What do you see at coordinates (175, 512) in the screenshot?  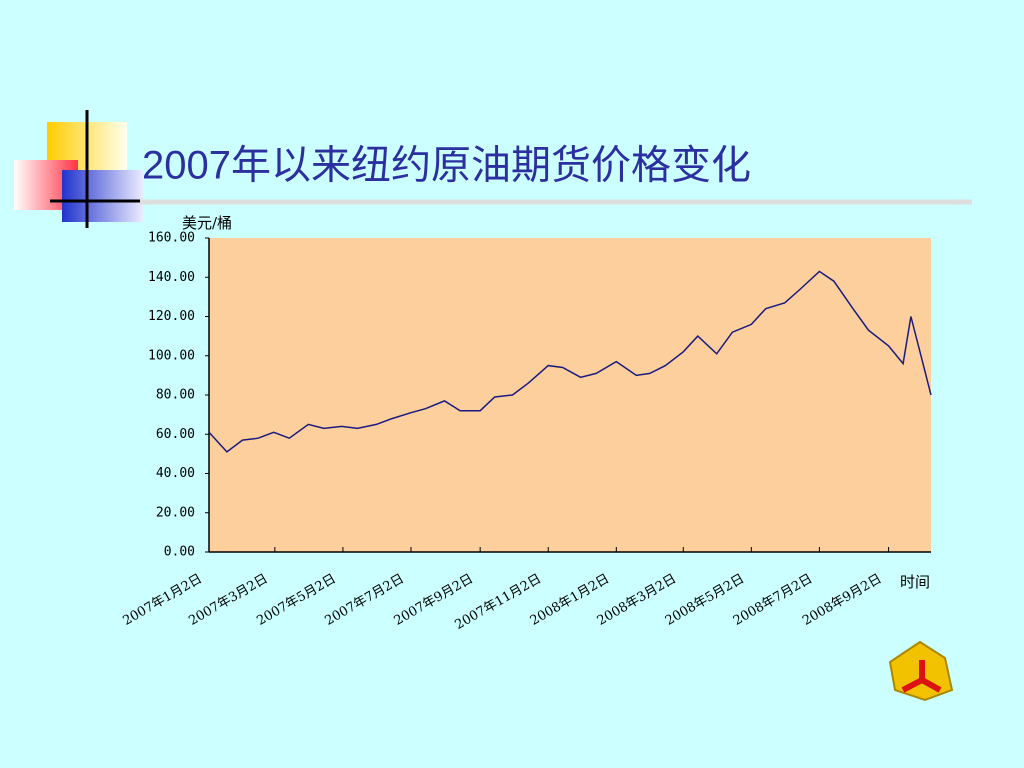 I see `y-tick-label: 20.00` at bounding box center [175, 512].